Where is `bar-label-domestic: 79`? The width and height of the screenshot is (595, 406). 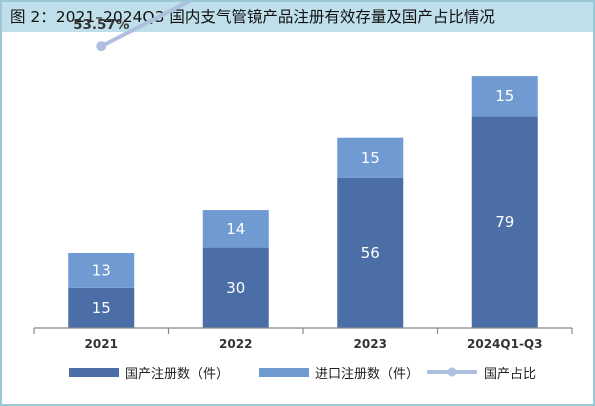
bar-label-domestic: 79 is located at coordinates (504, 222).